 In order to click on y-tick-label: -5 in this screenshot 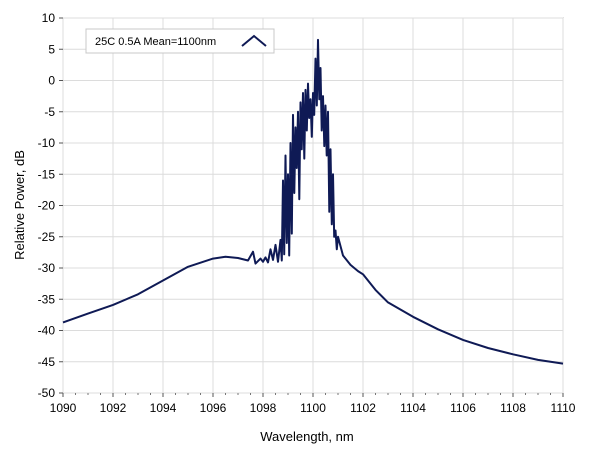, I will do `click(49, 112)`.